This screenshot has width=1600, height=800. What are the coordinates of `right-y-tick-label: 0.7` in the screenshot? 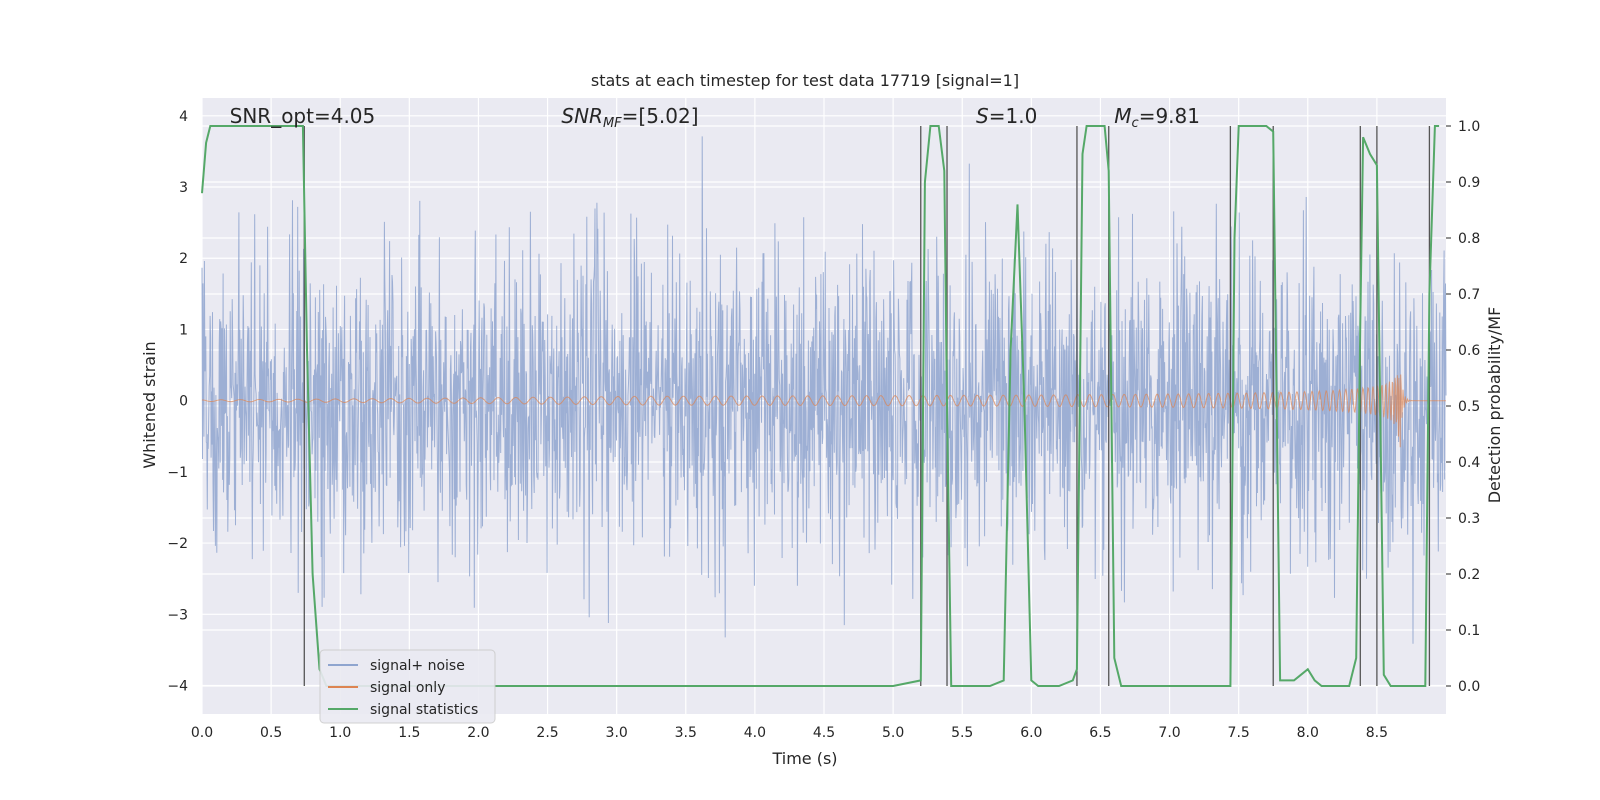 It's located at (1469, 295).